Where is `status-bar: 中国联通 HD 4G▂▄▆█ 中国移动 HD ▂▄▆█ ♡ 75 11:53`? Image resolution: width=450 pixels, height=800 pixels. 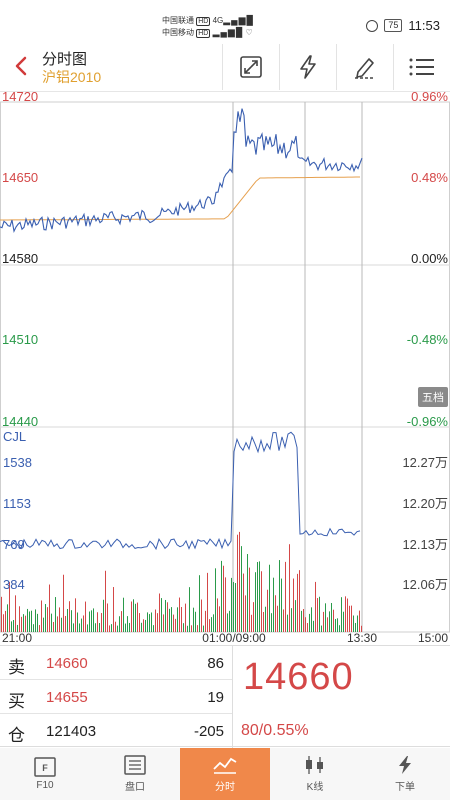 status-bar: 中国联通 HD 4G▂▄▆█ 中国移动 HD ▂▄▆█ ♡ 75 11:53 is located at coordinates (225, 21).